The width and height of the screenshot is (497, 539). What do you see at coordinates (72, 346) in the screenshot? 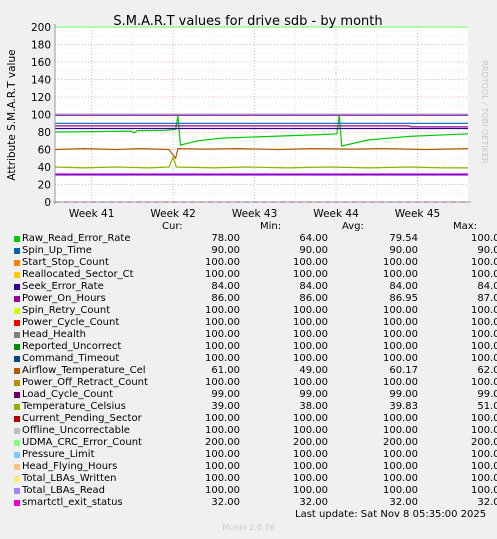
I see `legend-series-name: Reported_Uncorrect` at bounding box center [72, 346].